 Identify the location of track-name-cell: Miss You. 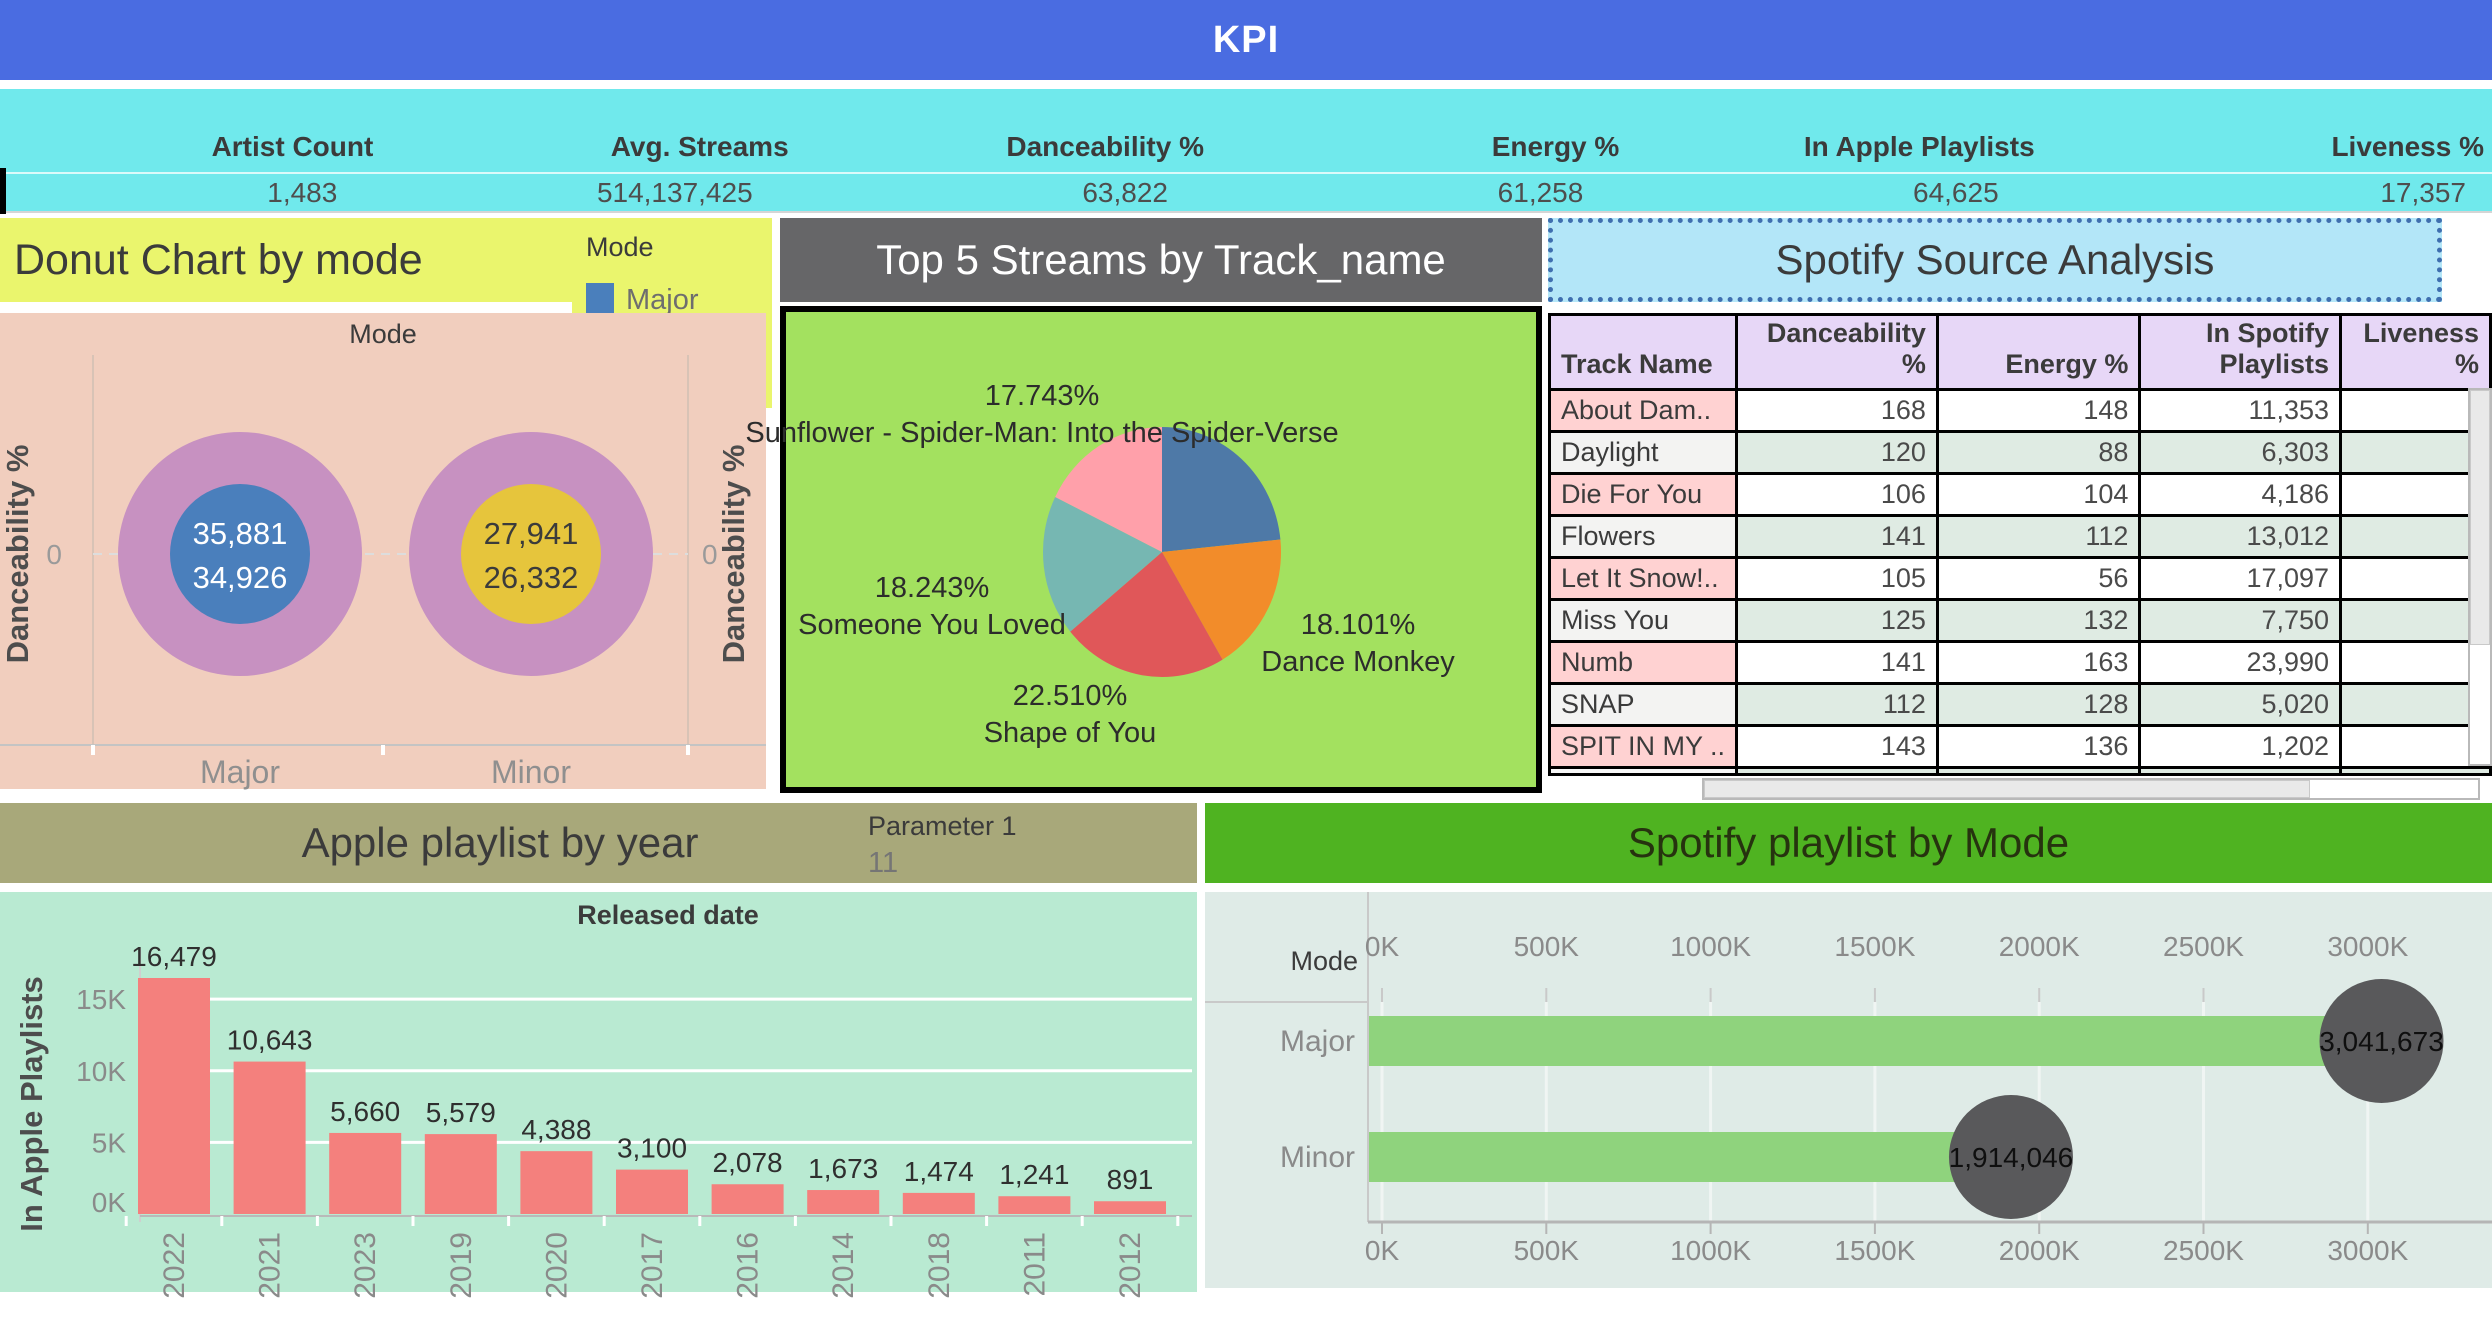
(1643, 620).